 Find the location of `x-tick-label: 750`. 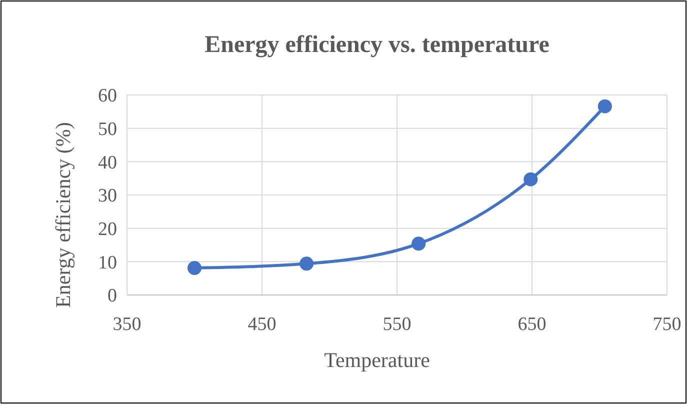

x-tick-label: 750 is located at coordinates (667, 324).